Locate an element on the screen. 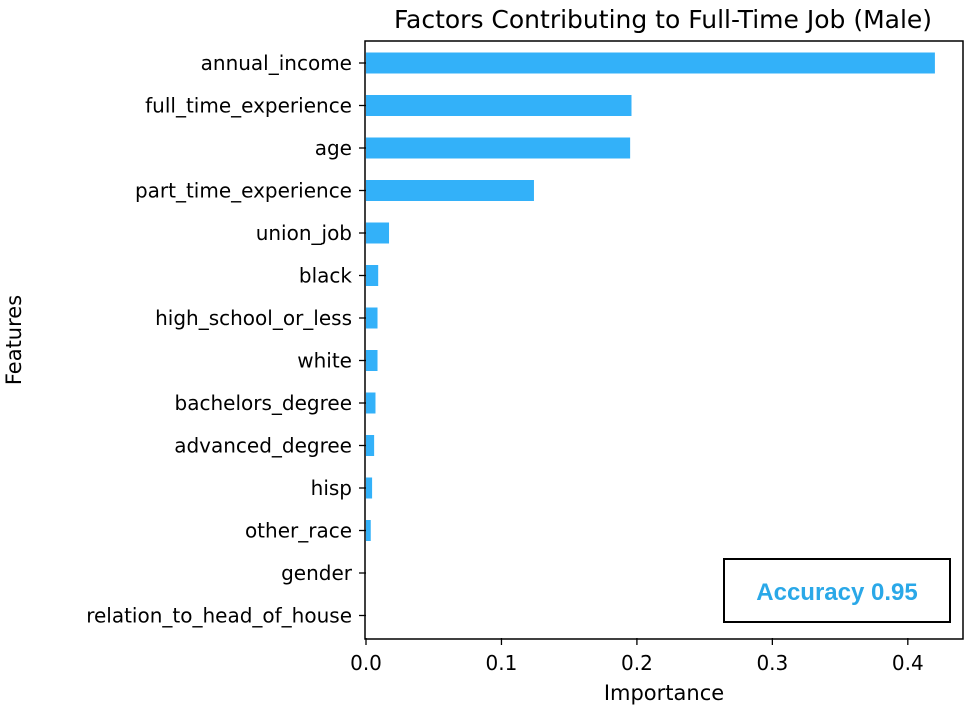 The image size is (973, 708). x-tick-label: 0.3 is located at coordinates (772, 663).